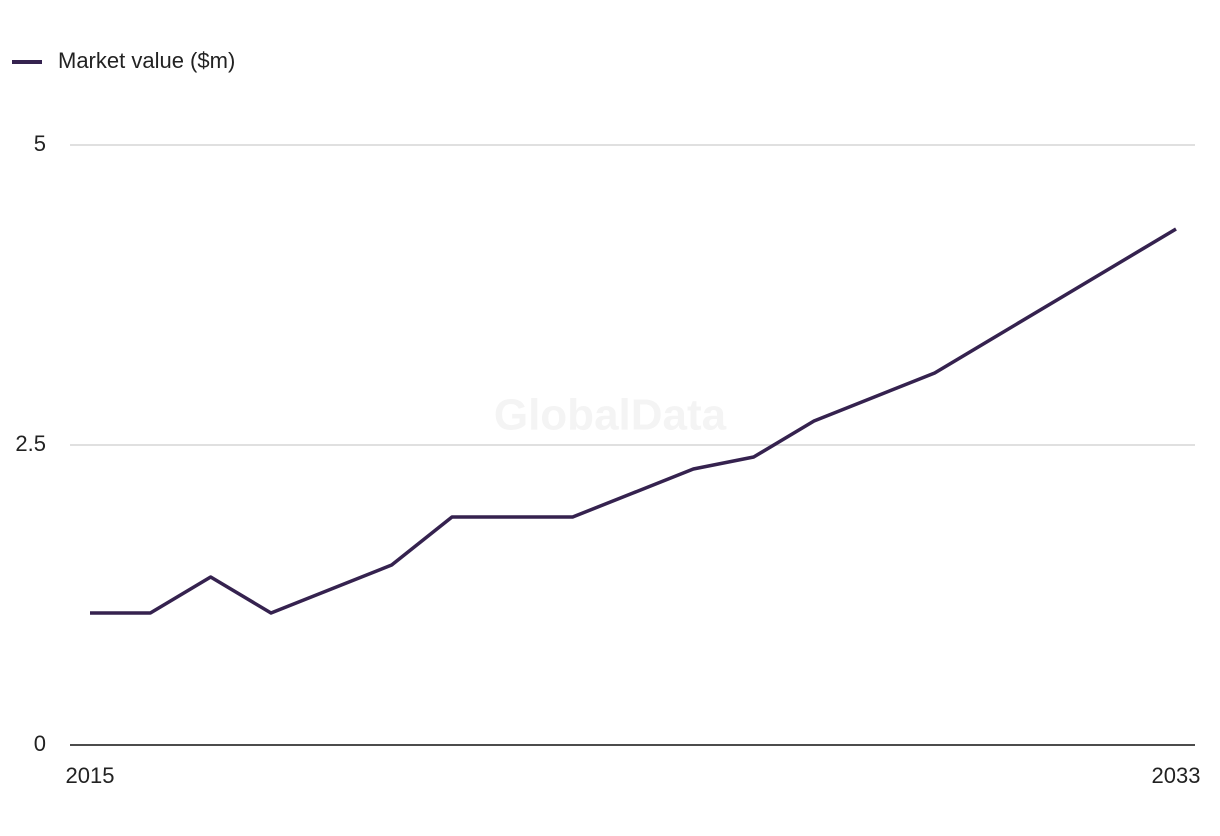 The width and height of the screenshot is (1220, 836). I want to click on y-tick-label: 2.5, so click(30, 443).